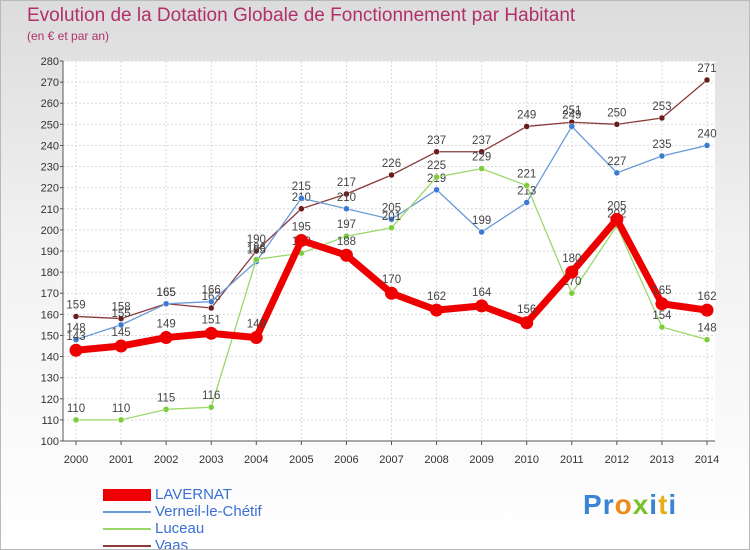 The width and height of the screenshot is (750, 550). What do you see at coordinates (166, 460) in the screenshot?
I see `x-tick-label: 2002` at bounding box center [166, 460].